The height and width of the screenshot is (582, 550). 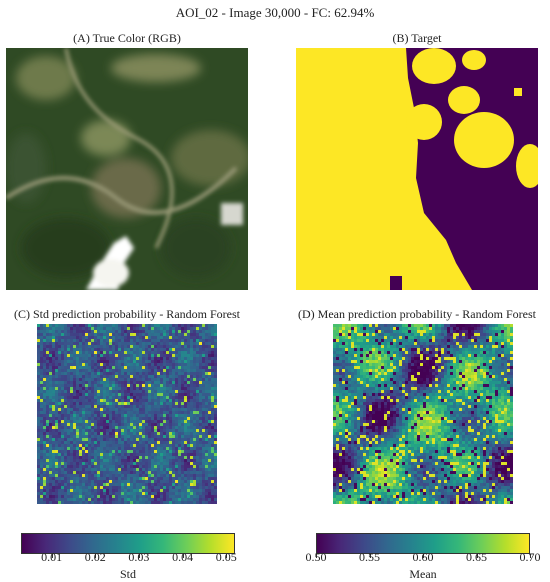 What do you see at coordinates (128, 543) in the screenshot?
I see `std-colorbar` at bounding box center [128, 543].